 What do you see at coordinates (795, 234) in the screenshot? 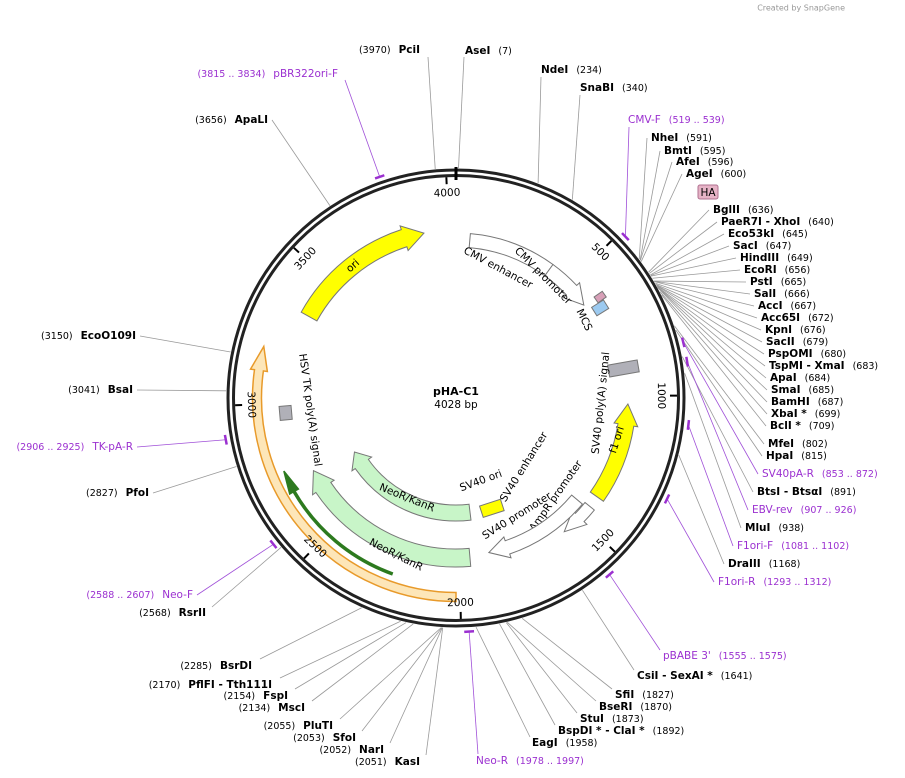
I see `label-site: (645)` at bounding box center [795, 234].